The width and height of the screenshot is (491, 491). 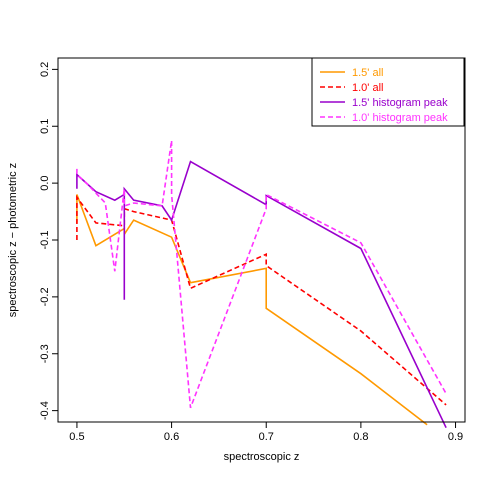 I want to click on y-tick-label: 0.0, so click(x=45, y=182).